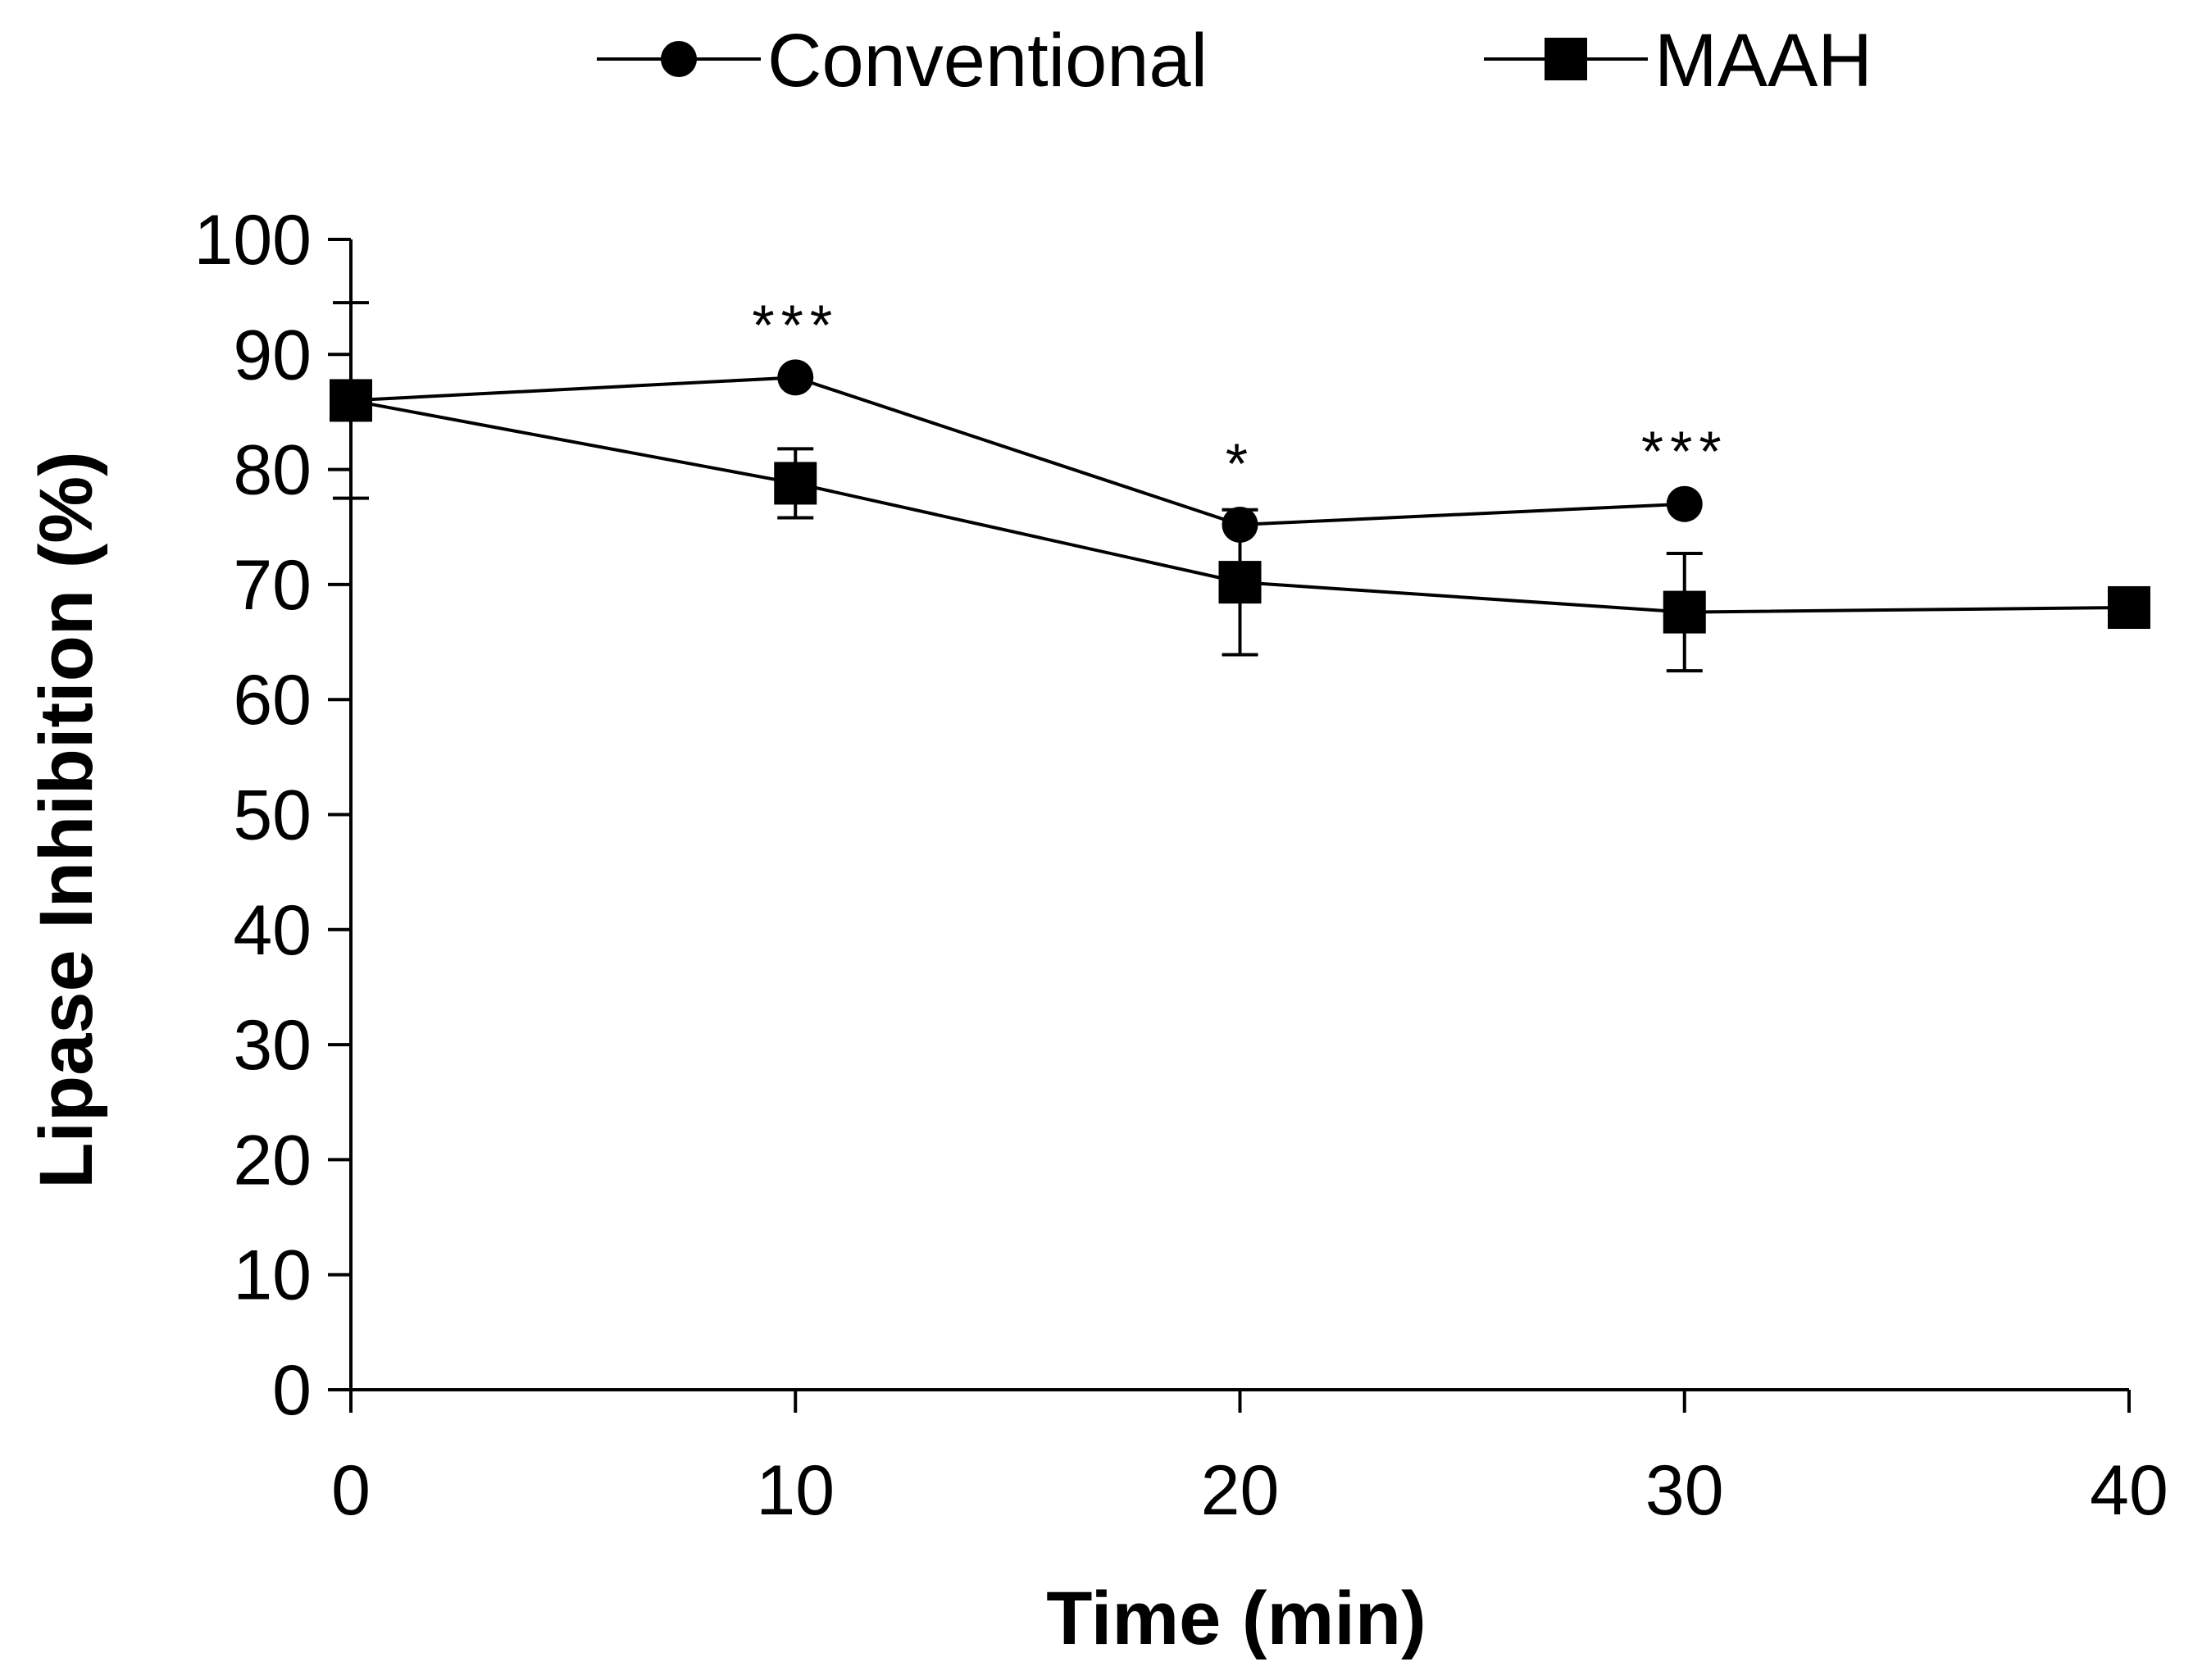 The width and height of the screenshot is (2193, 1680). Describe the element at coordinates (679, 59) in the screenshot. I see `legend-marker-circle` at that location.